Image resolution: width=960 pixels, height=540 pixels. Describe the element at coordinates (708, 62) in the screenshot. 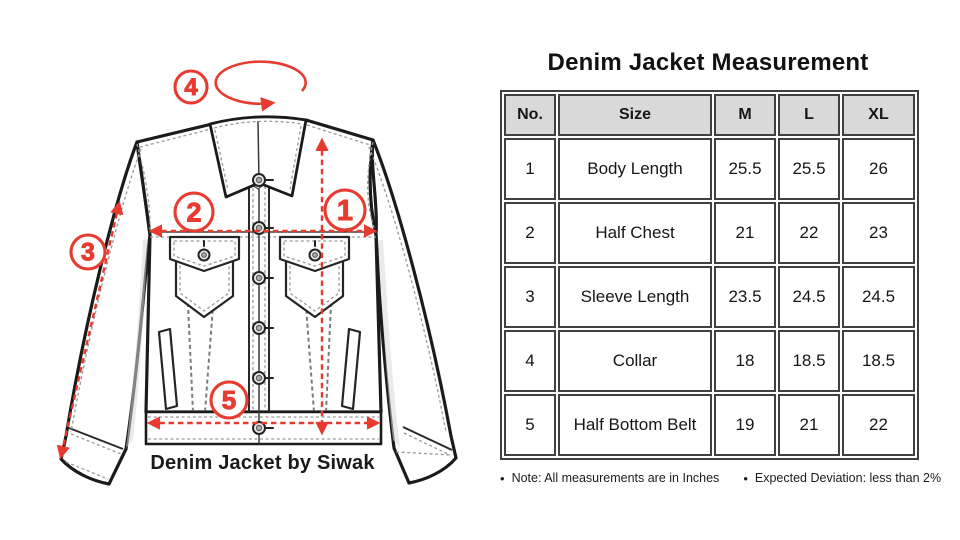

I see `page-title: Denim Jacket Measurement` at that location.